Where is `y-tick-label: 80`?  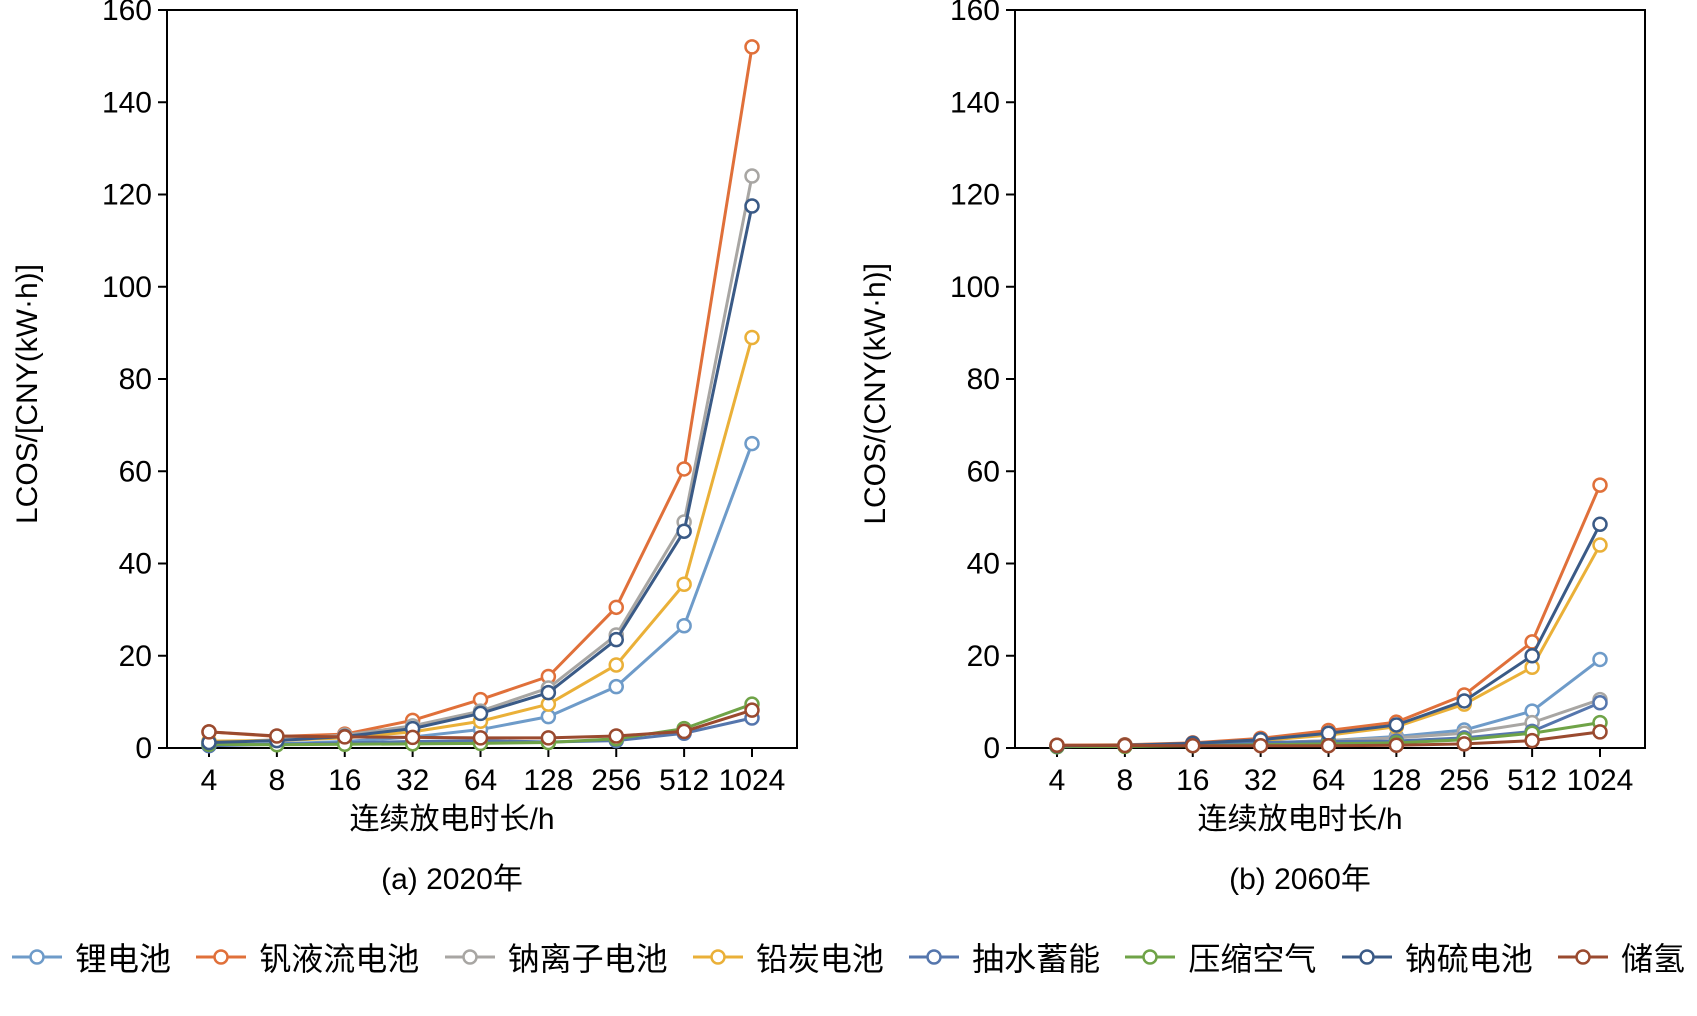
y-tick-label: 80 is located at coordinates (983, 379).